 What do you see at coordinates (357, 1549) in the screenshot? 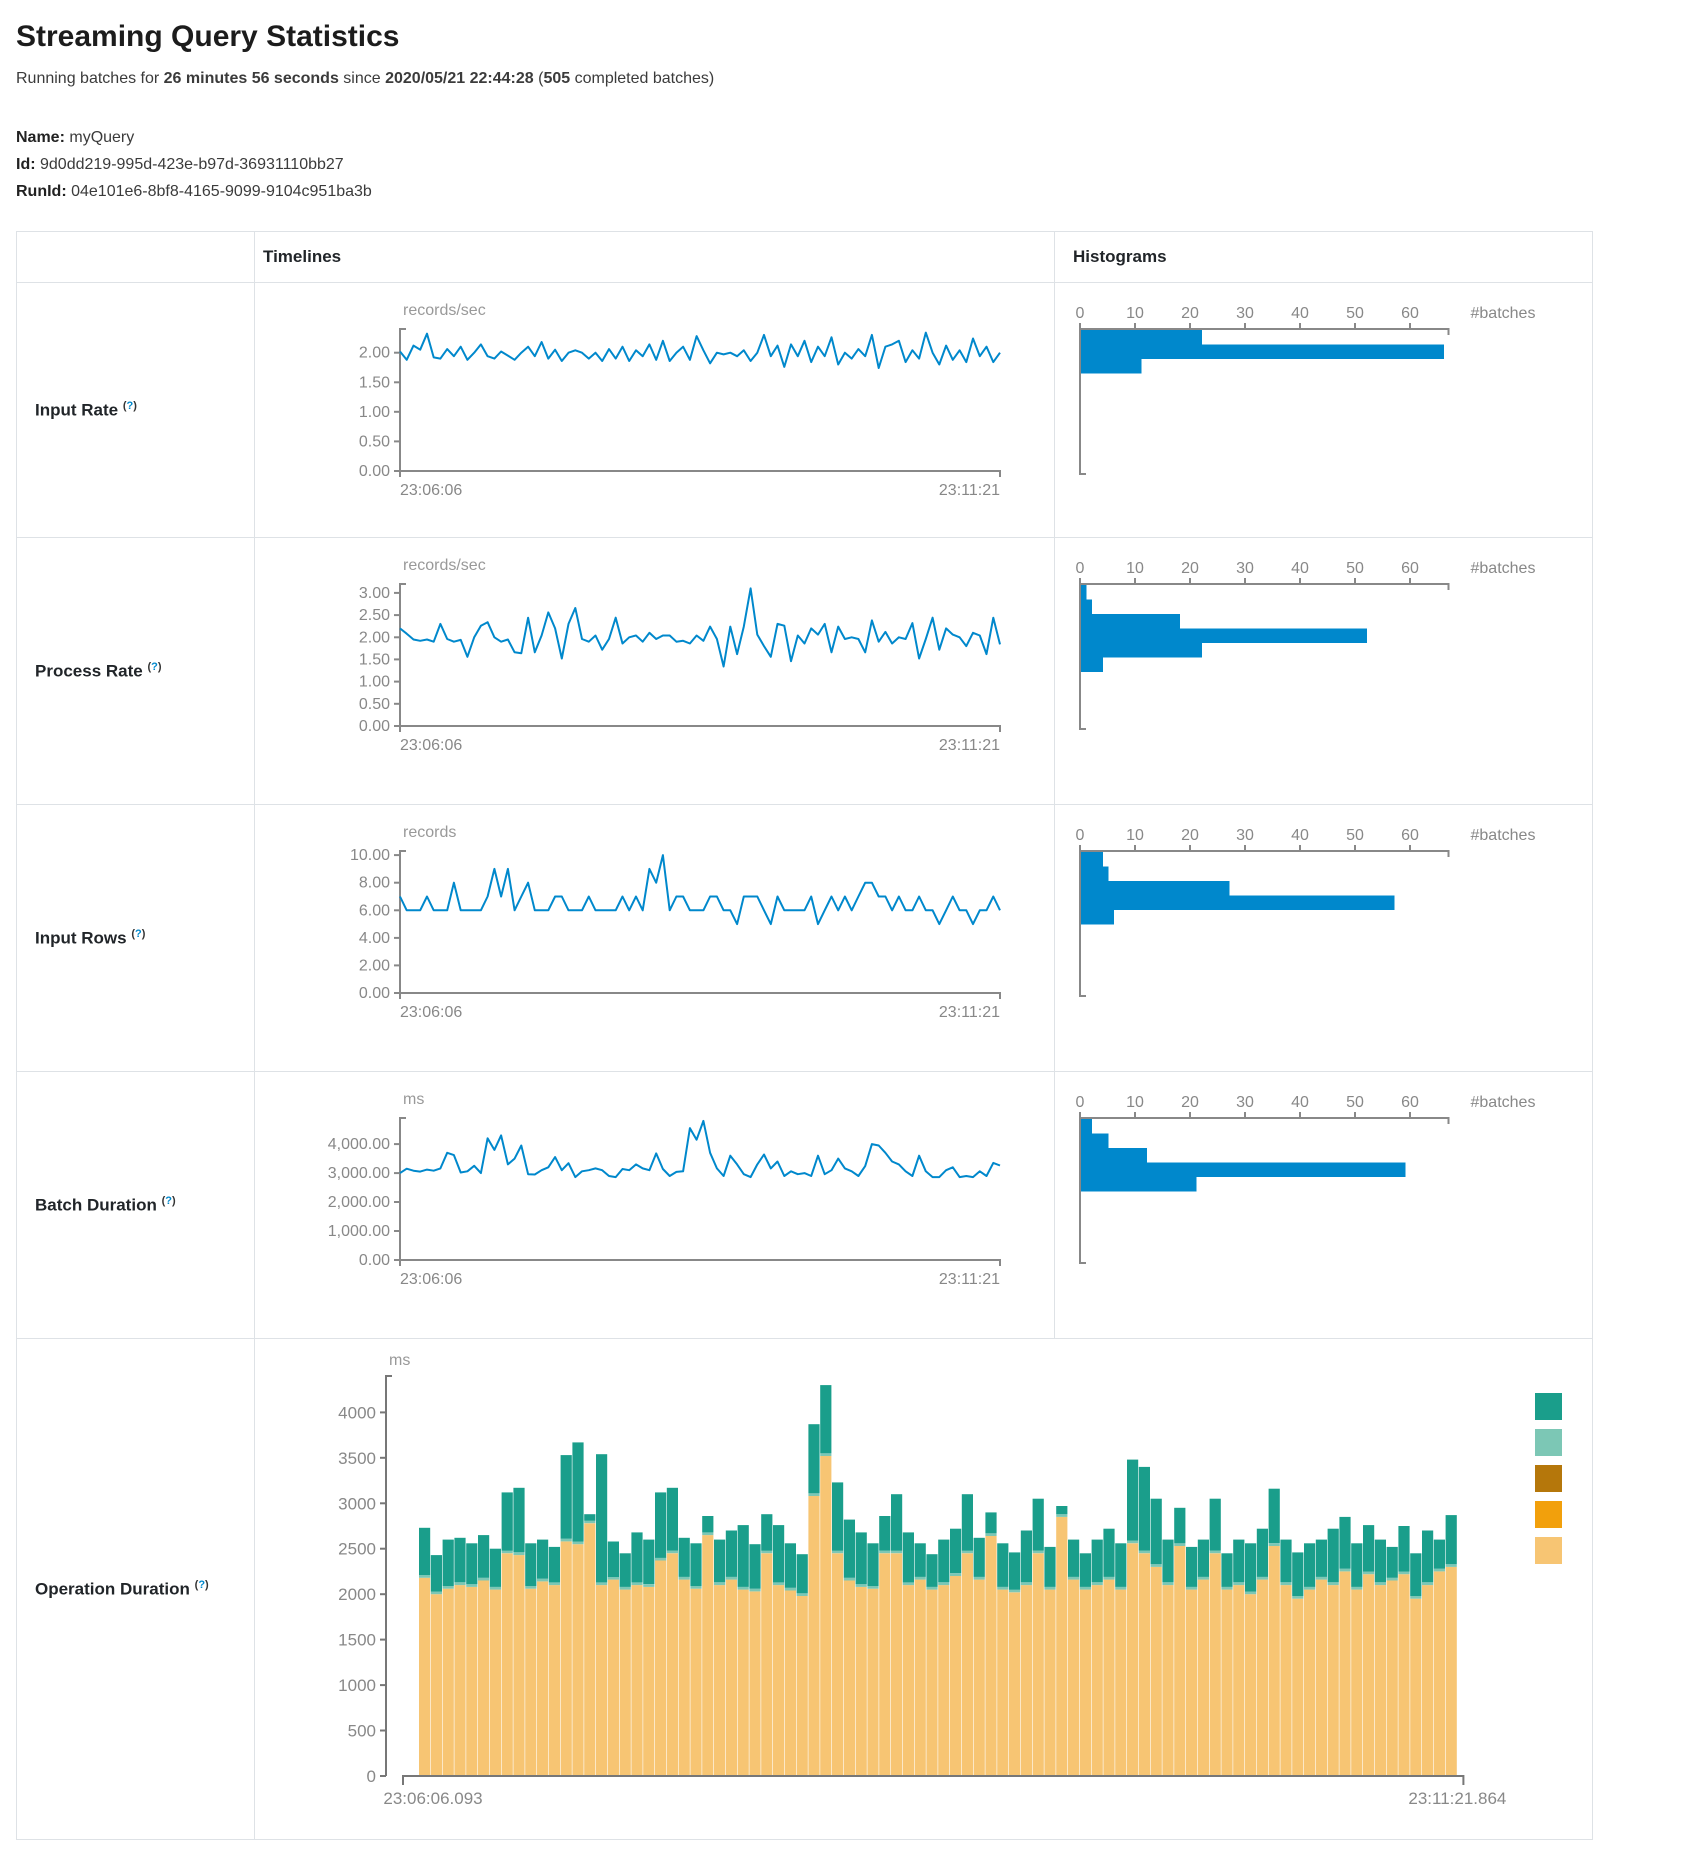
I see `svg-text: 2500` at bounding box center [357, 1549].